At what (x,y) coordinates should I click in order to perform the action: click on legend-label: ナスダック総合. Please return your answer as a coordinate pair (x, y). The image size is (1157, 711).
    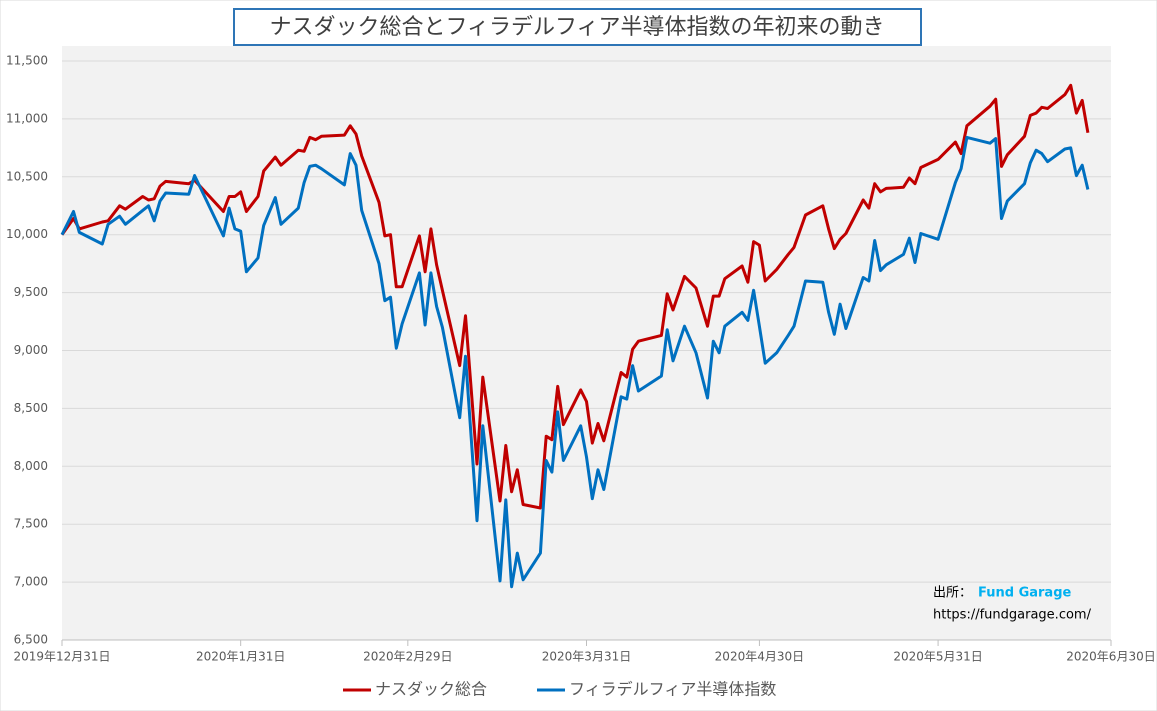
    Looking at the image, I should click on (431, 689).